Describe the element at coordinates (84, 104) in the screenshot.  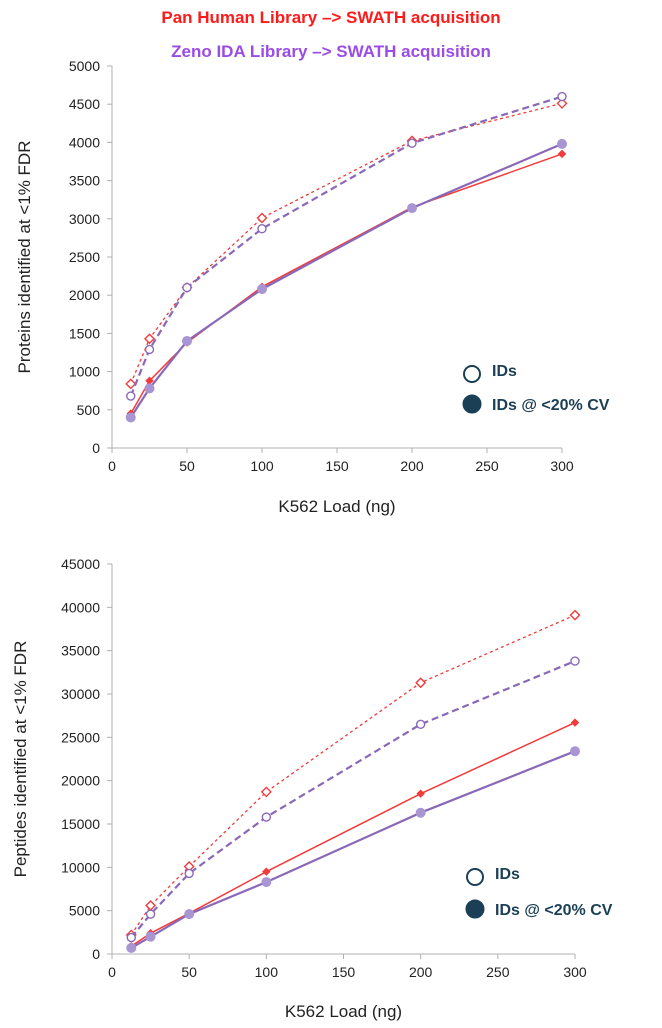
I see `y-tick-label: 4500` at that location.